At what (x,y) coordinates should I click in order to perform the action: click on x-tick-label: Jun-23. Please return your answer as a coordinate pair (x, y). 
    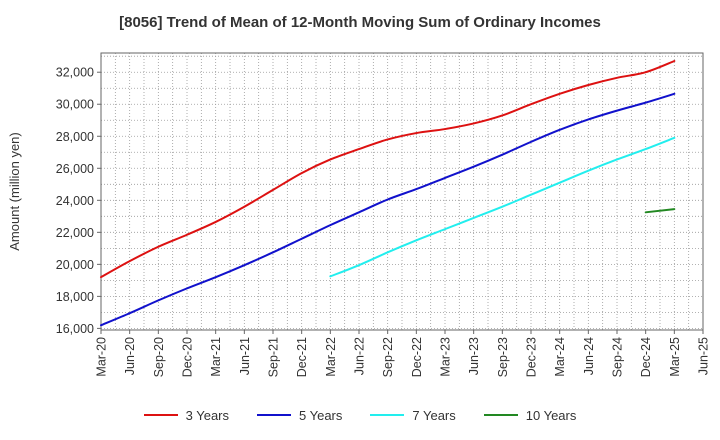
    Looking at the image, I should click on (474, 356).